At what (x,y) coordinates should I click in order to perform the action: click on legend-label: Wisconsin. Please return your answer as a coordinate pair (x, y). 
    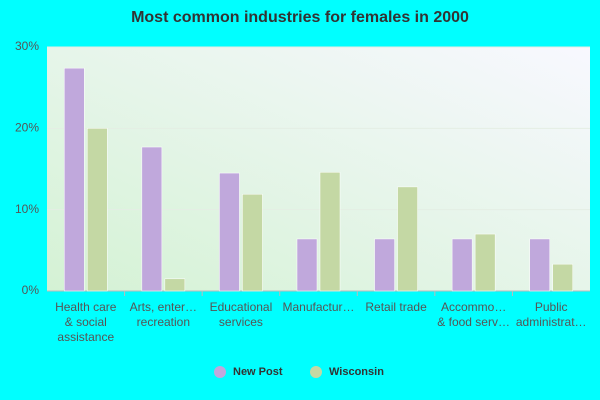
    Looking at the image, I should click on (356, 372).